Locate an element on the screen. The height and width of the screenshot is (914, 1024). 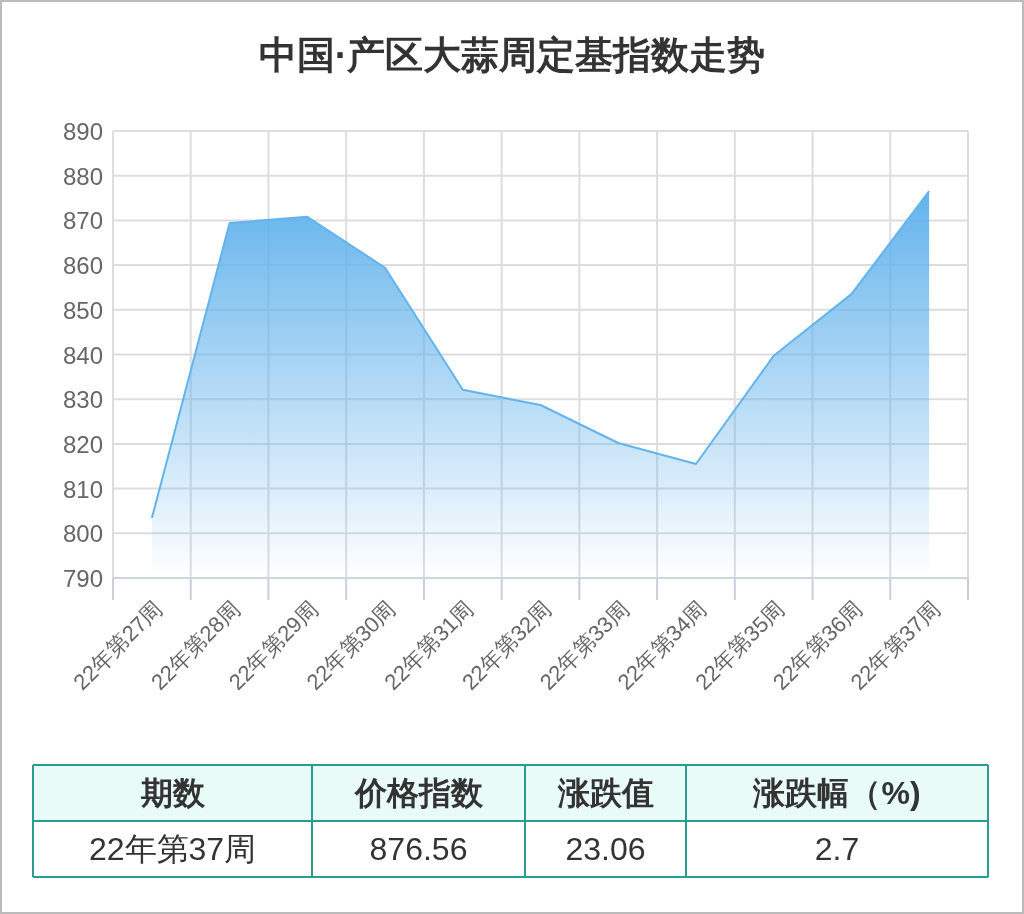
text: 期数 is located at coordinates (172, 793).